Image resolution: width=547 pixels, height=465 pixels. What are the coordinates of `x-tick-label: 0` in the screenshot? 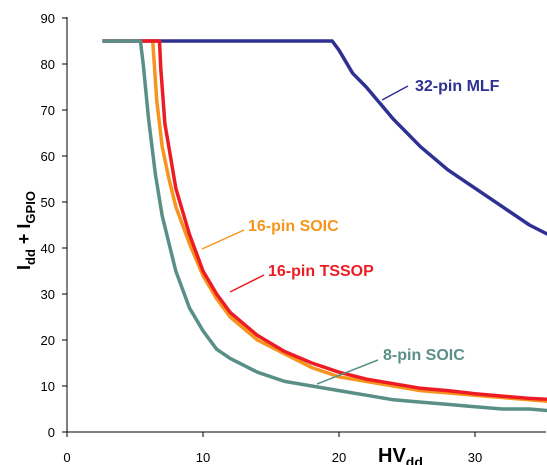 It's located at (66, 457).